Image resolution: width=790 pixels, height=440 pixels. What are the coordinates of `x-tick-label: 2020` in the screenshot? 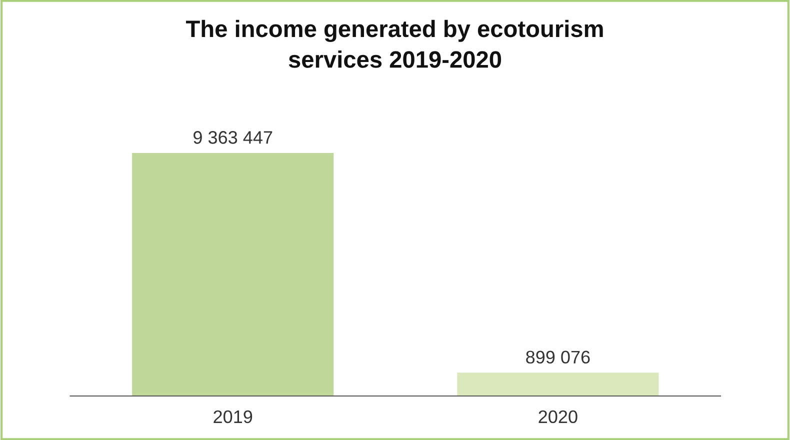 It's located at (558, 417).